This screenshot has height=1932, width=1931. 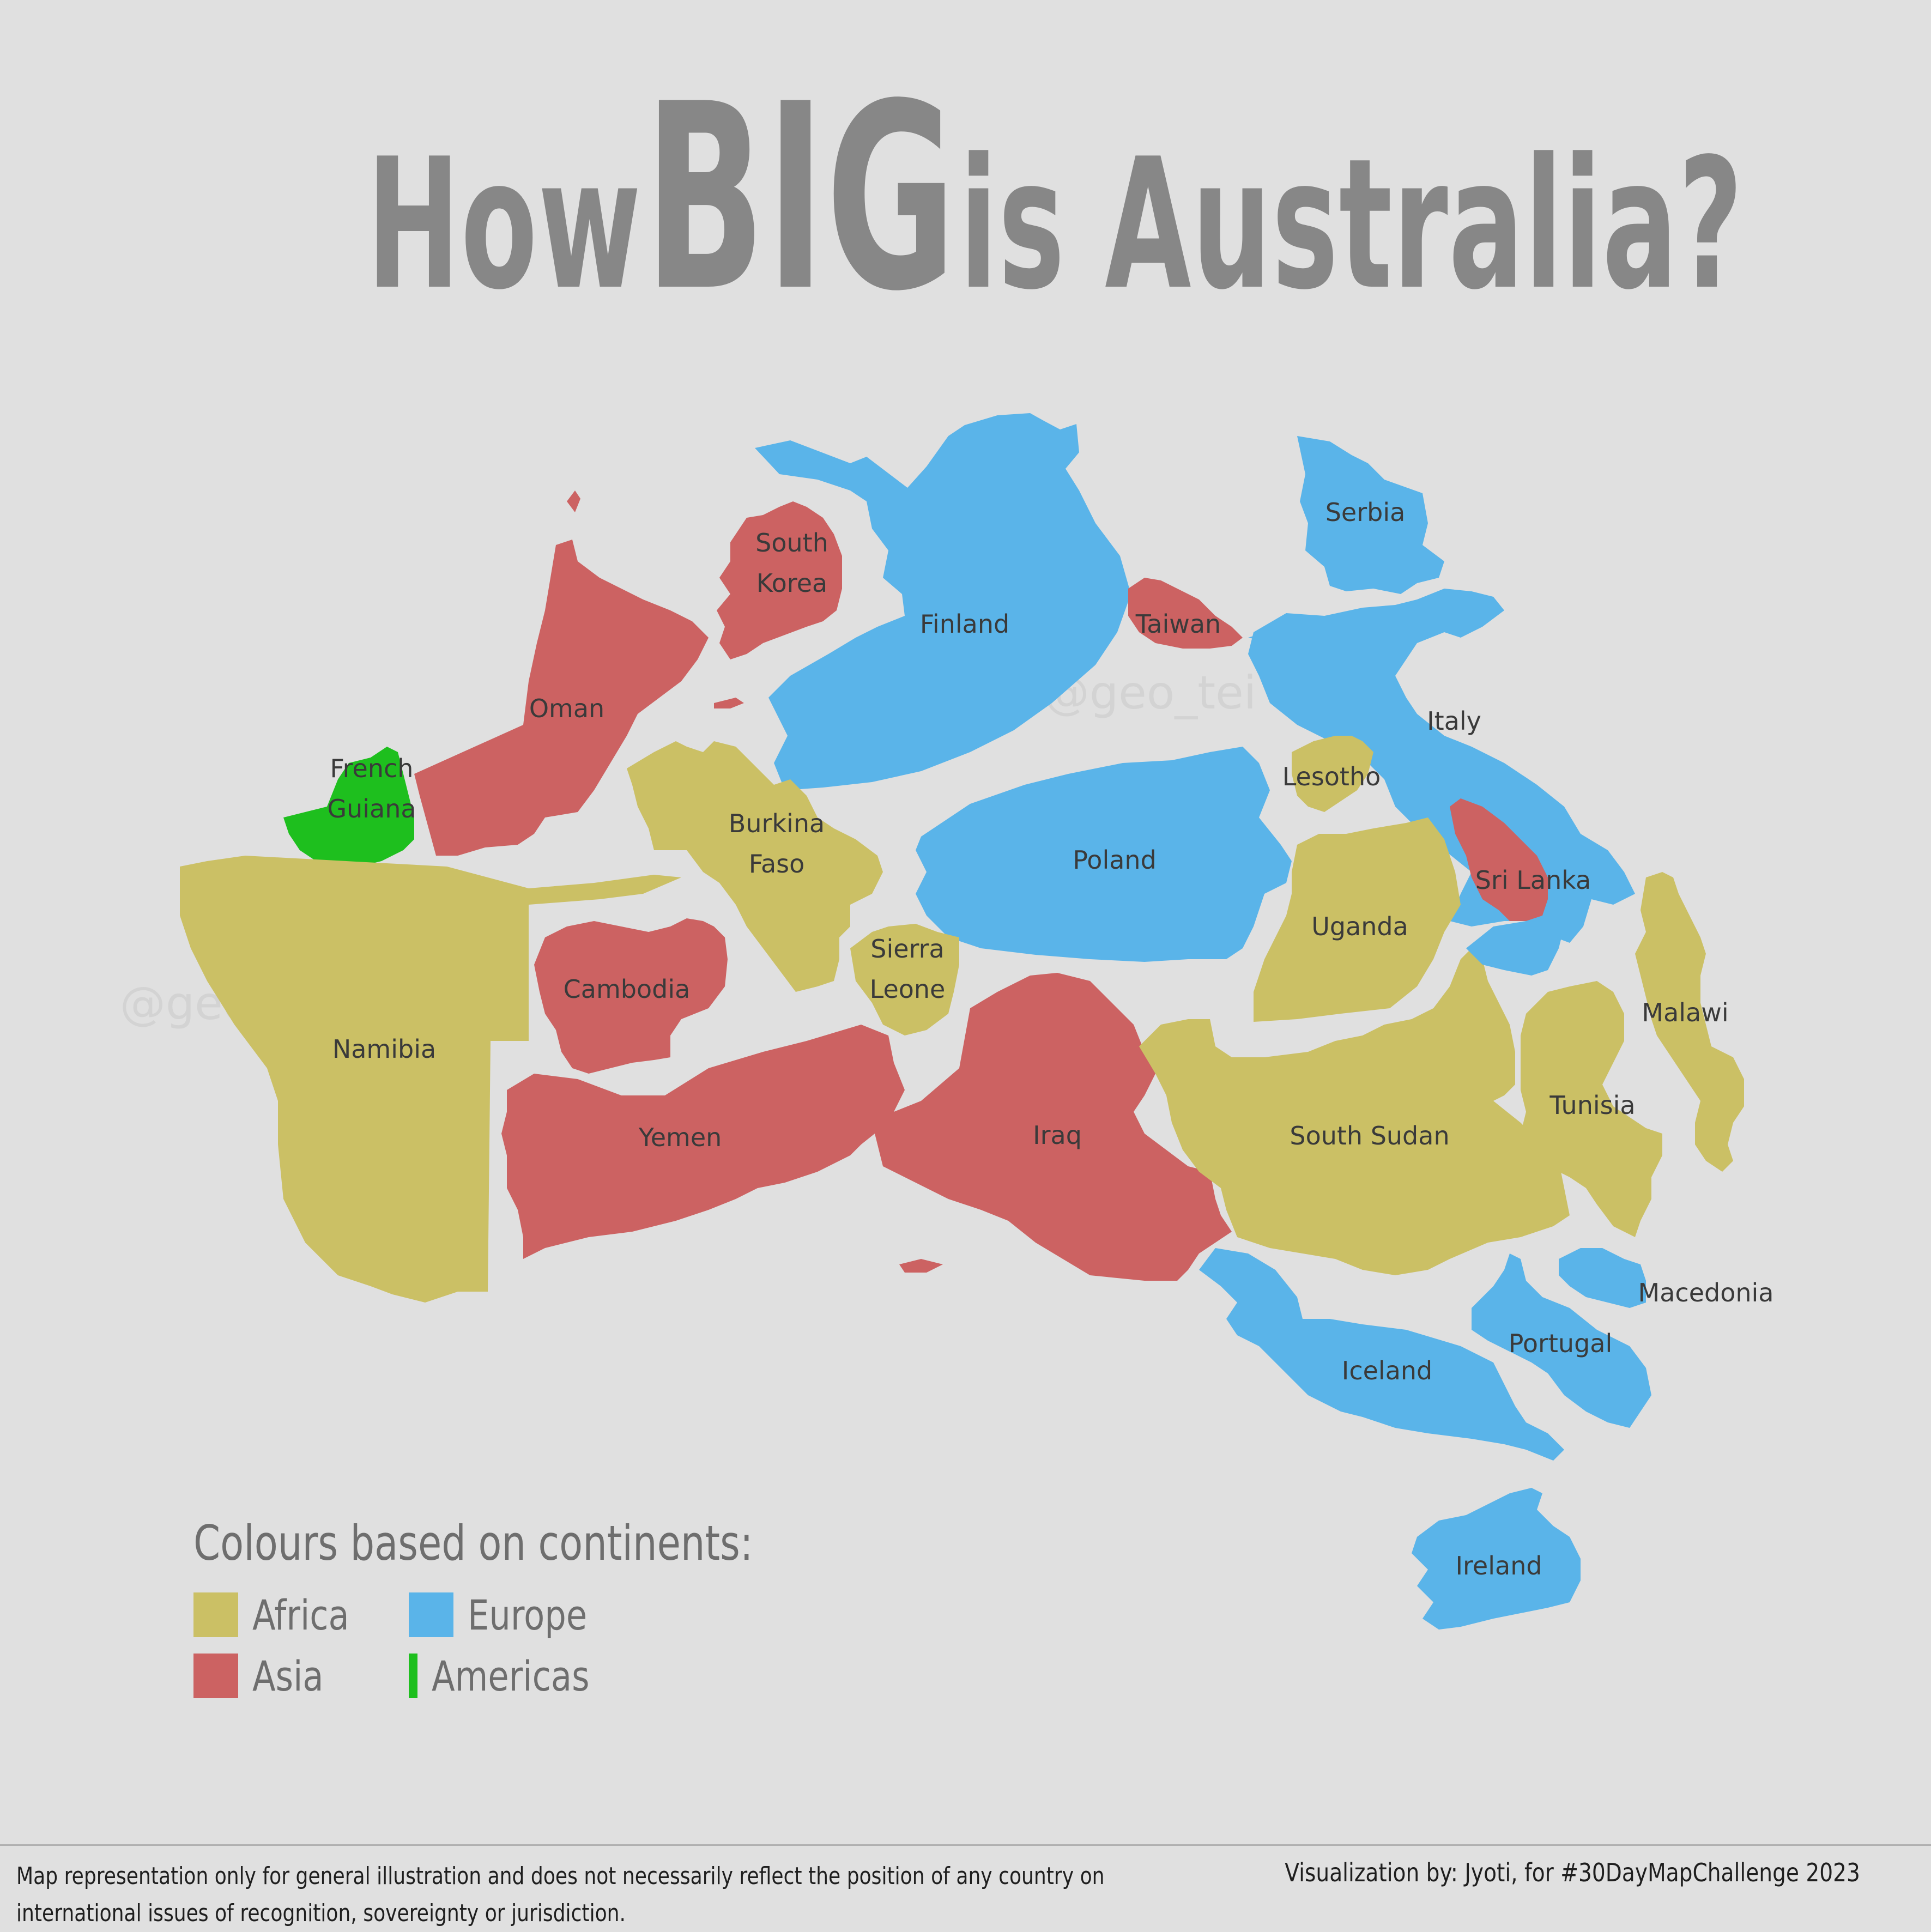 I want to click on country-yemen, so click(x=703, y=1142).